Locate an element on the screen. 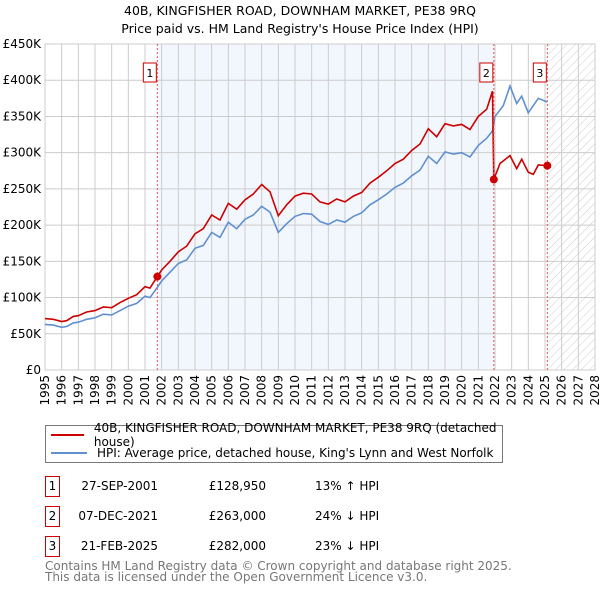 The width and height of the screenshot is (600, 590). sale-label: 3 is located at coordinates (539, 73).